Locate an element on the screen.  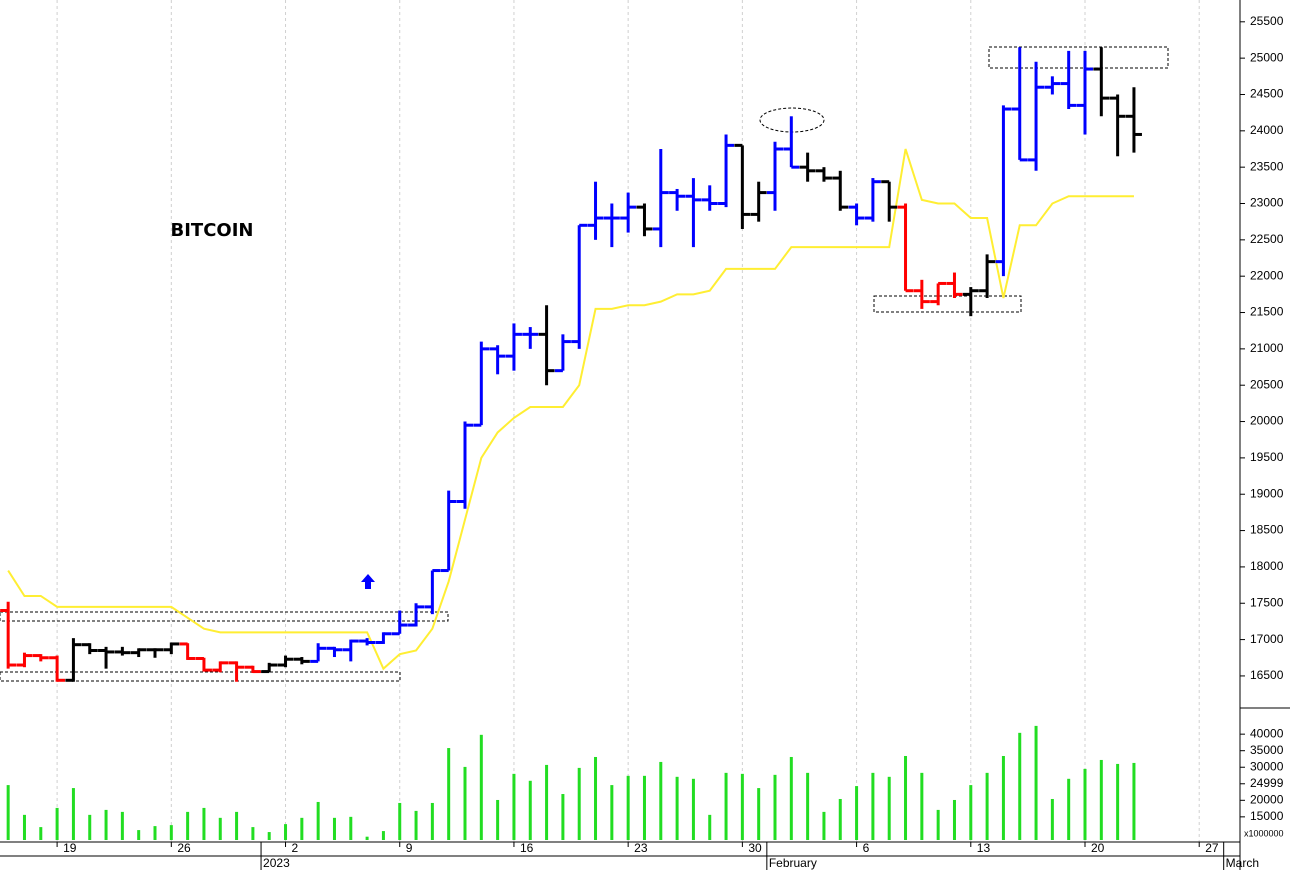
month-label: February is located at coordinates (793, 863).